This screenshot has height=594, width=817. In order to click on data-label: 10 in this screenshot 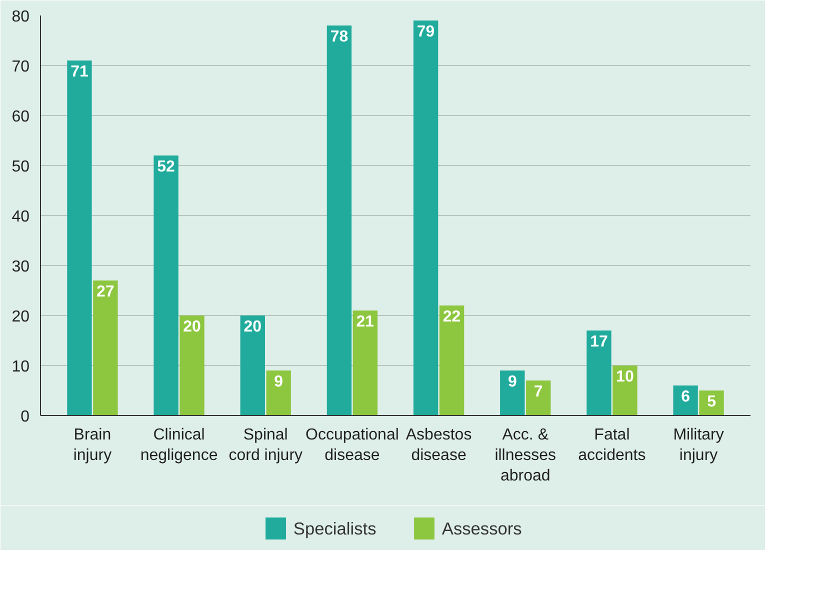, I will do `click(625, 377)`.